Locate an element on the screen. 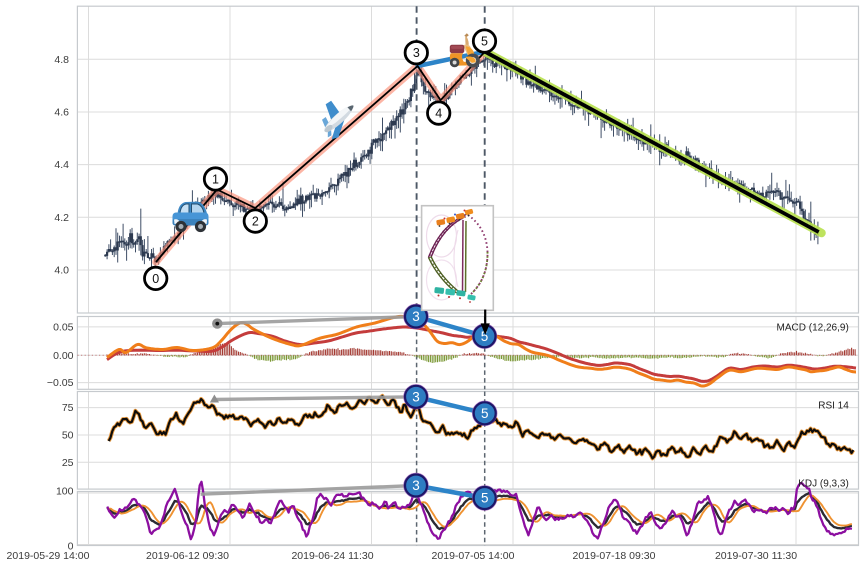 This screenshot has height=568, width=865. svg-text: RSI 14 is located at coordinates (833, 405).